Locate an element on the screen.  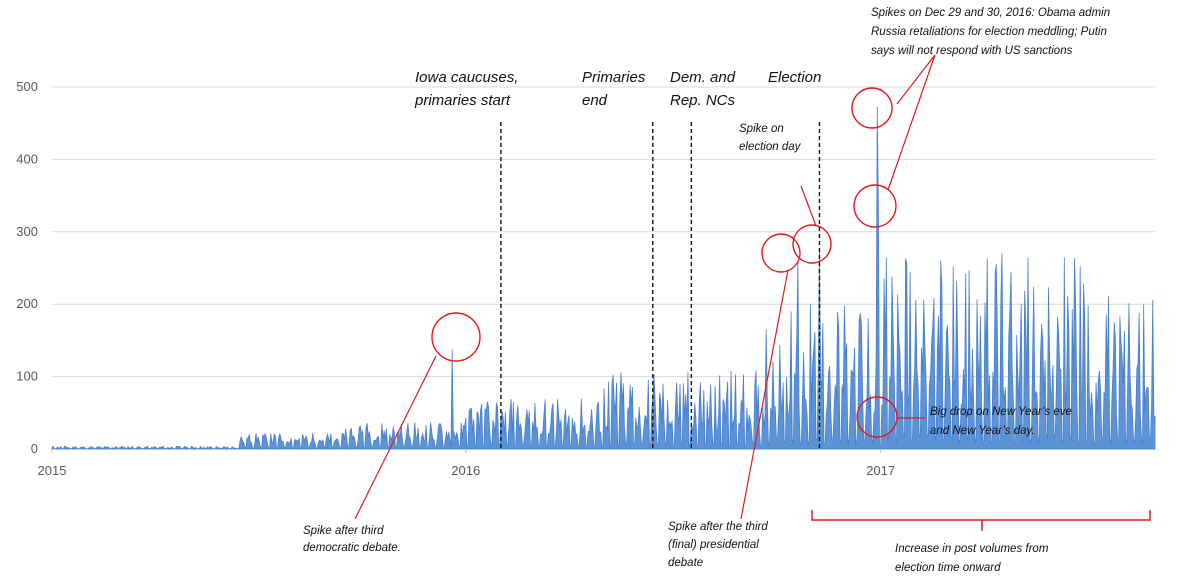
annotation-text: (final) presidential is located at coordinates (713, 545).